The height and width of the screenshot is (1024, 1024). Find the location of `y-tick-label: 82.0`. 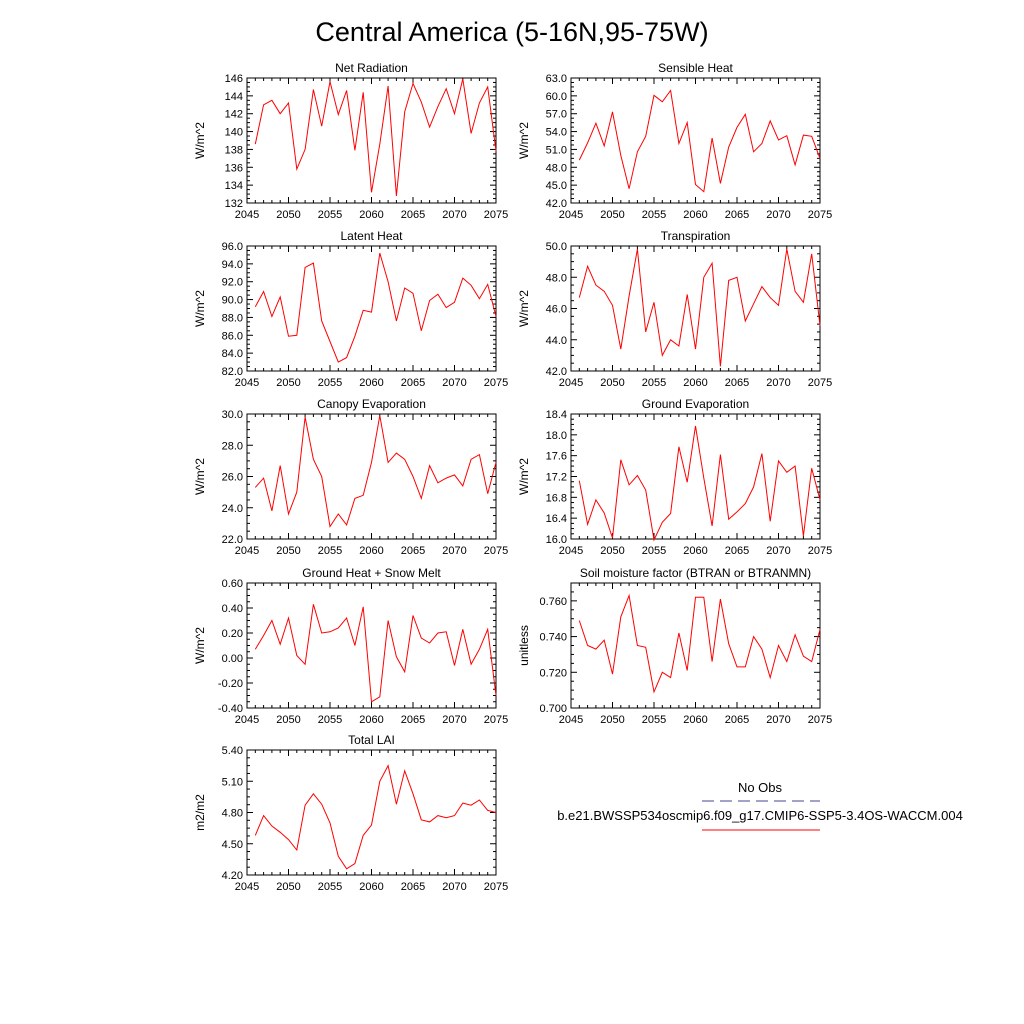

y-tick-label: 82.0 is located at coordinates (232, 372).